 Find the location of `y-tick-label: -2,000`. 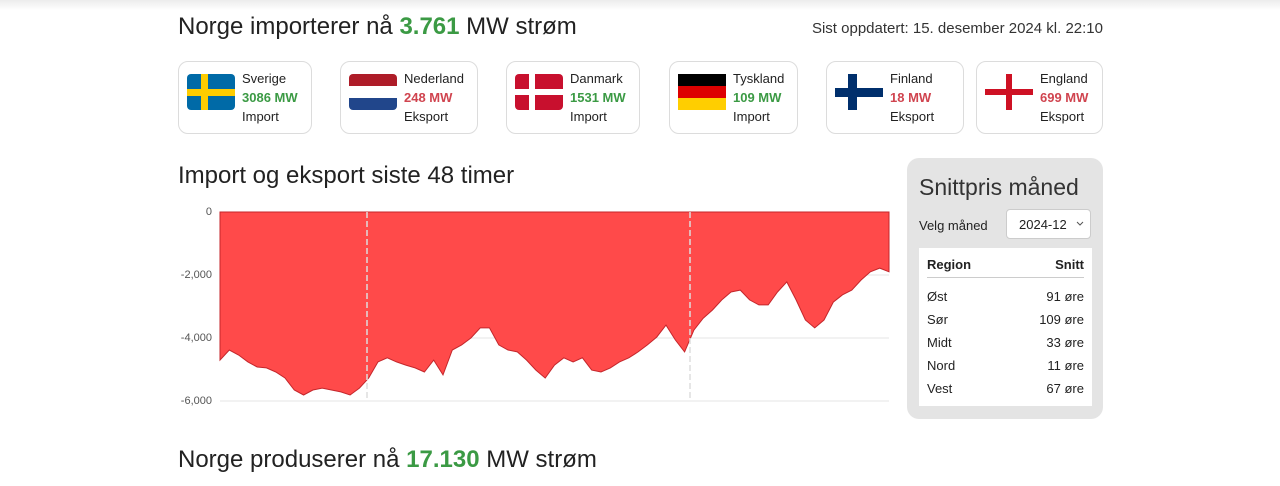

y-tick-label: -2,000 is located at coordinates (196, 275).